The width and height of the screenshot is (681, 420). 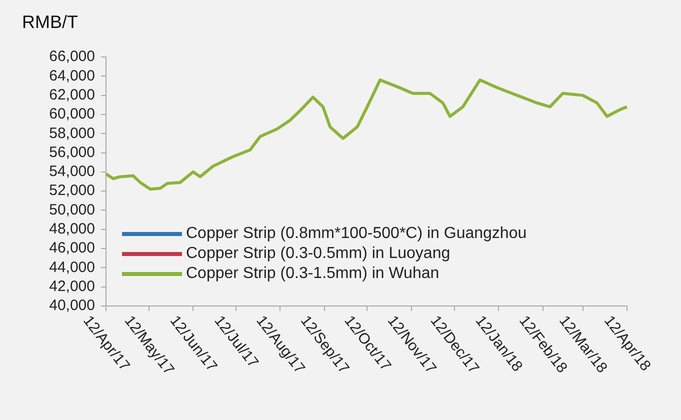 What do you see at coordinates (72, 191) in the screenshot?
I see `y-tick-label: 52,000` at bounding box center [72, 191].